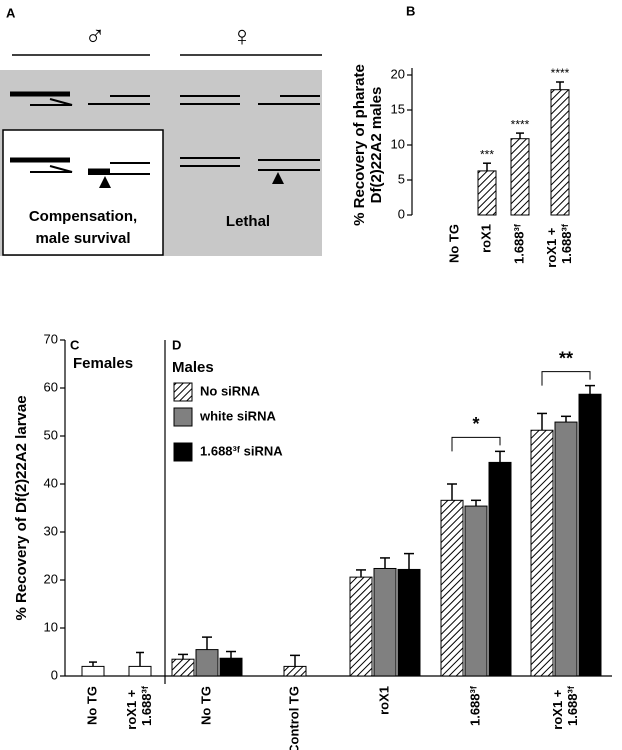 This screenshot has height=750, width=622. What do you see at coordinates (51, 338) in the screenshot?
I see `y-tick-label: 70` at bounding box center [51, 338].